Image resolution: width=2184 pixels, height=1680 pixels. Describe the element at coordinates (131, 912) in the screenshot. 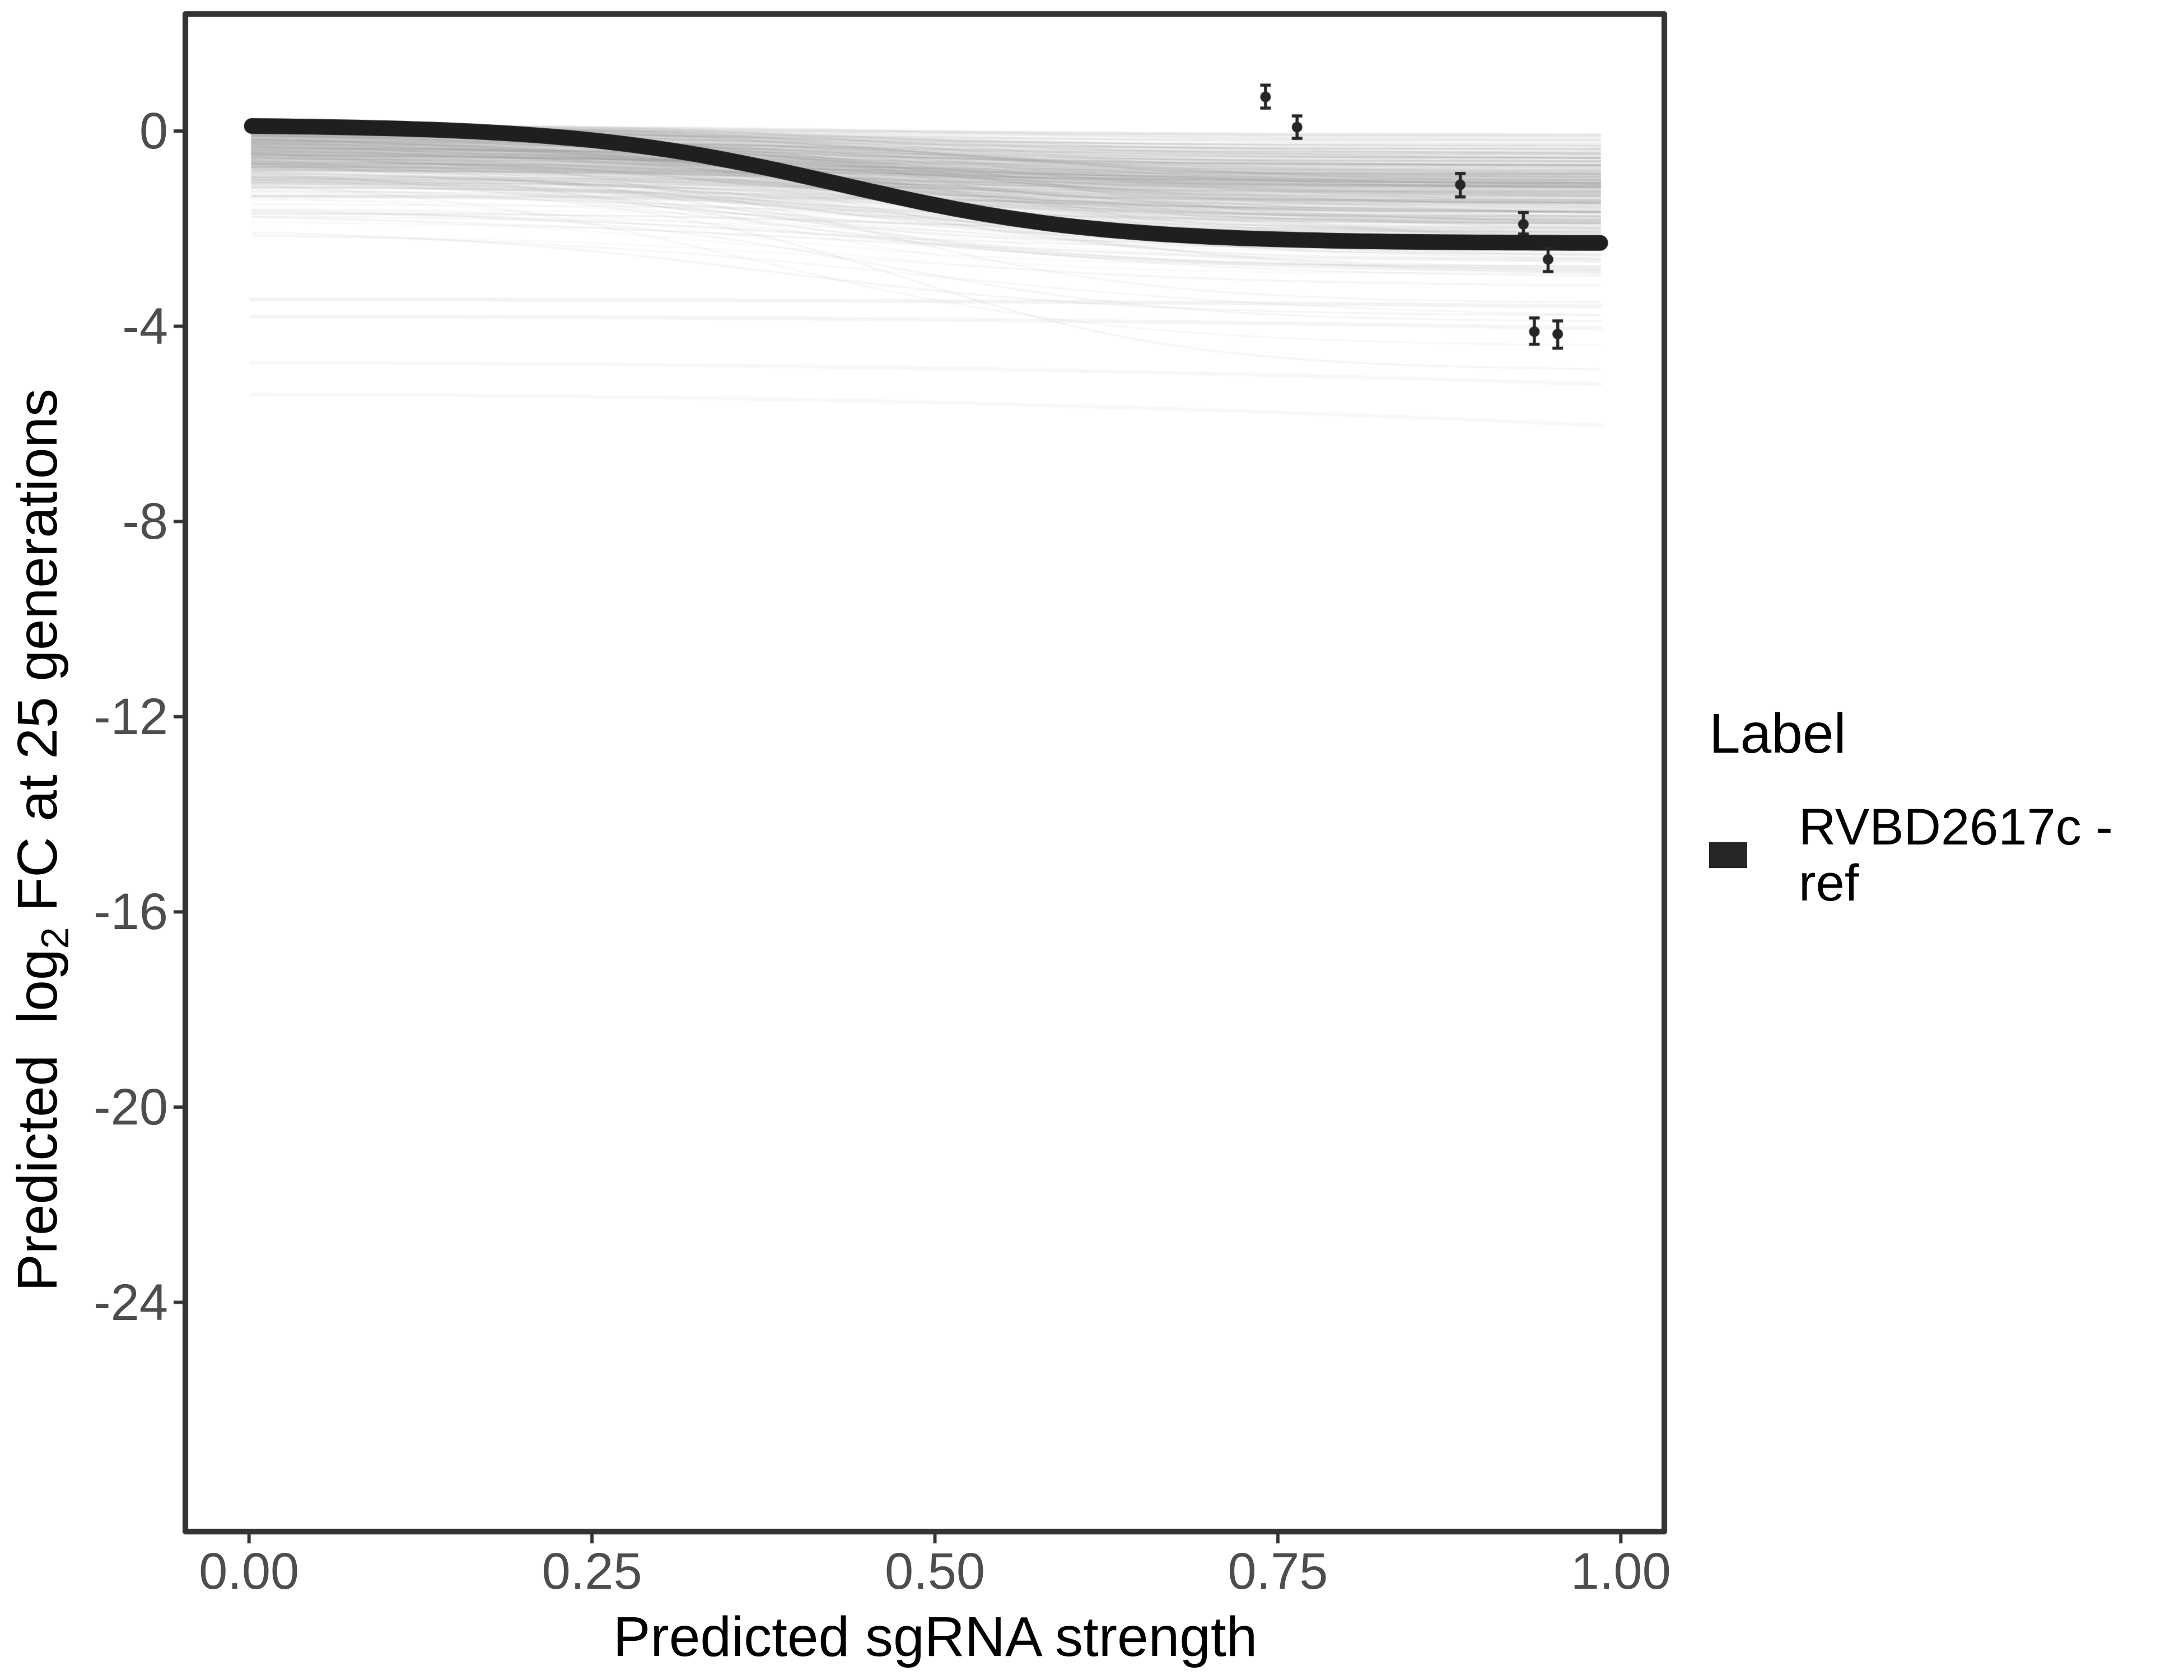

I see `y-tick-label: -16` at that location.